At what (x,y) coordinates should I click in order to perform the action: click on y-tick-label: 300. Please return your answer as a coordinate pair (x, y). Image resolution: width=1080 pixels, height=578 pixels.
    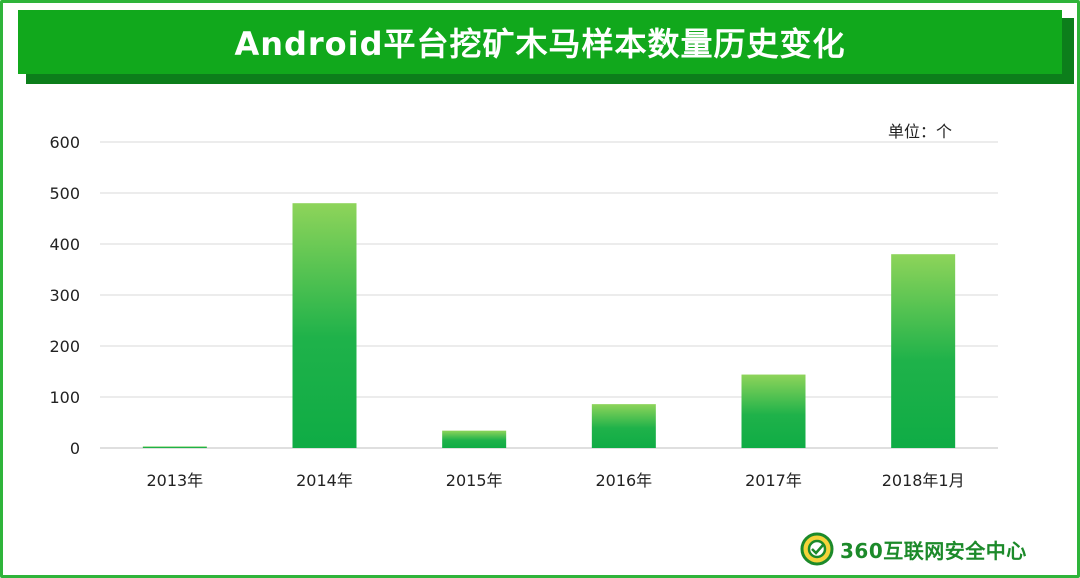
    Looking at the image, I should click on (64, 295).